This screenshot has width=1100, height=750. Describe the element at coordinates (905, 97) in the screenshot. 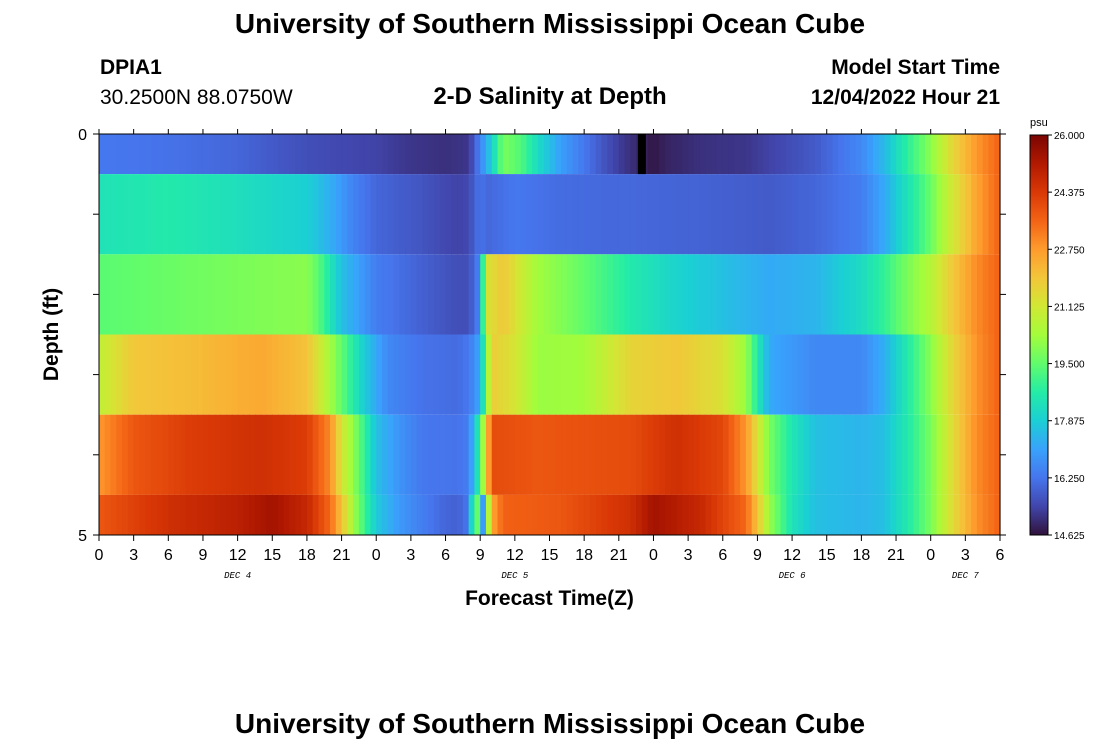

I see `model-start-value: 12/04/2022 Hour 21` at that location.